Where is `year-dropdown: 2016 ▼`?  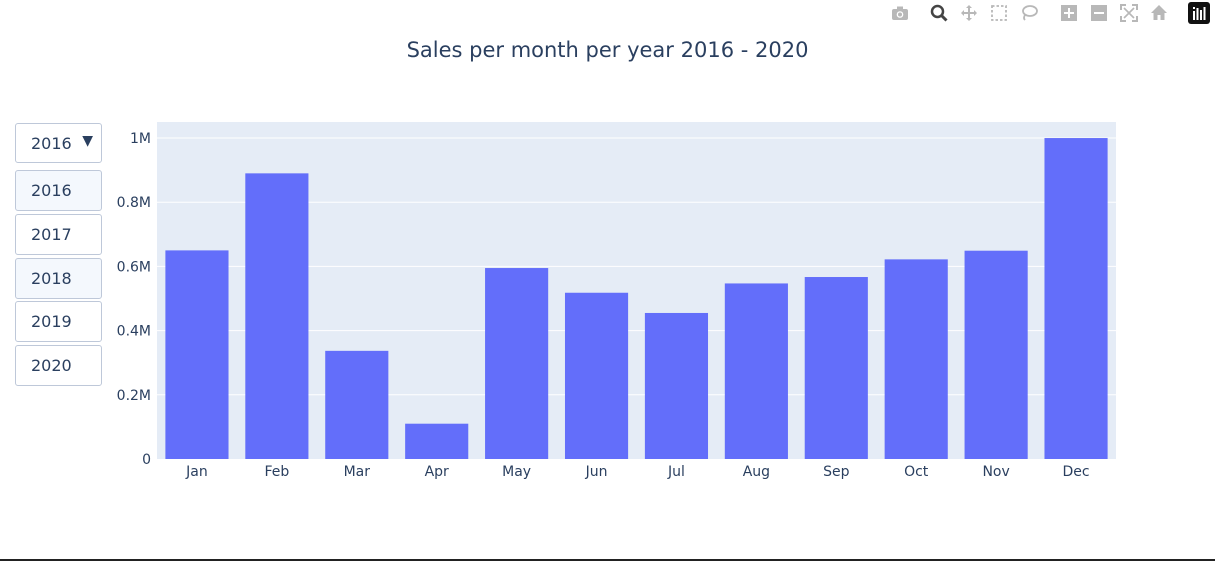
year-dropdown: 2016 ▼ is located at coordinates (58, 143).